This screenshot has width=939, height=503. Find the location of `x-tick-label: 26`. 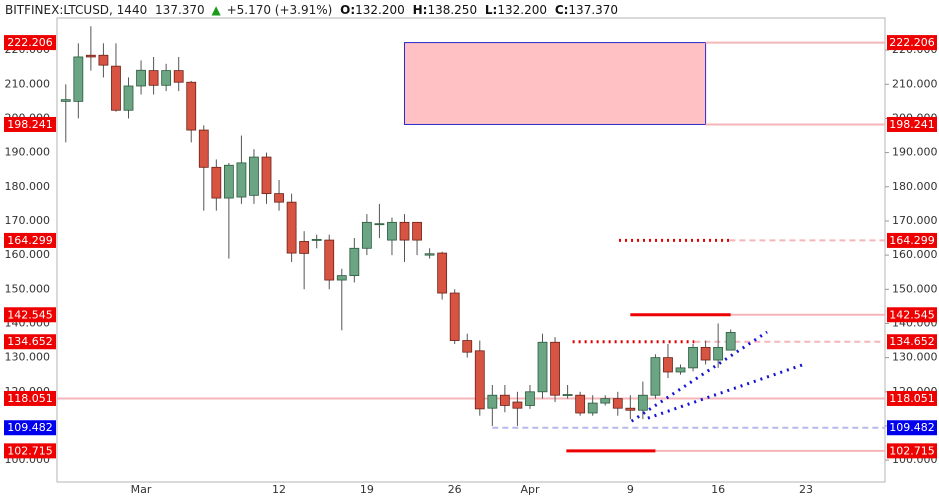

x-tick-label: 26 is located at coordinates (455, 489).